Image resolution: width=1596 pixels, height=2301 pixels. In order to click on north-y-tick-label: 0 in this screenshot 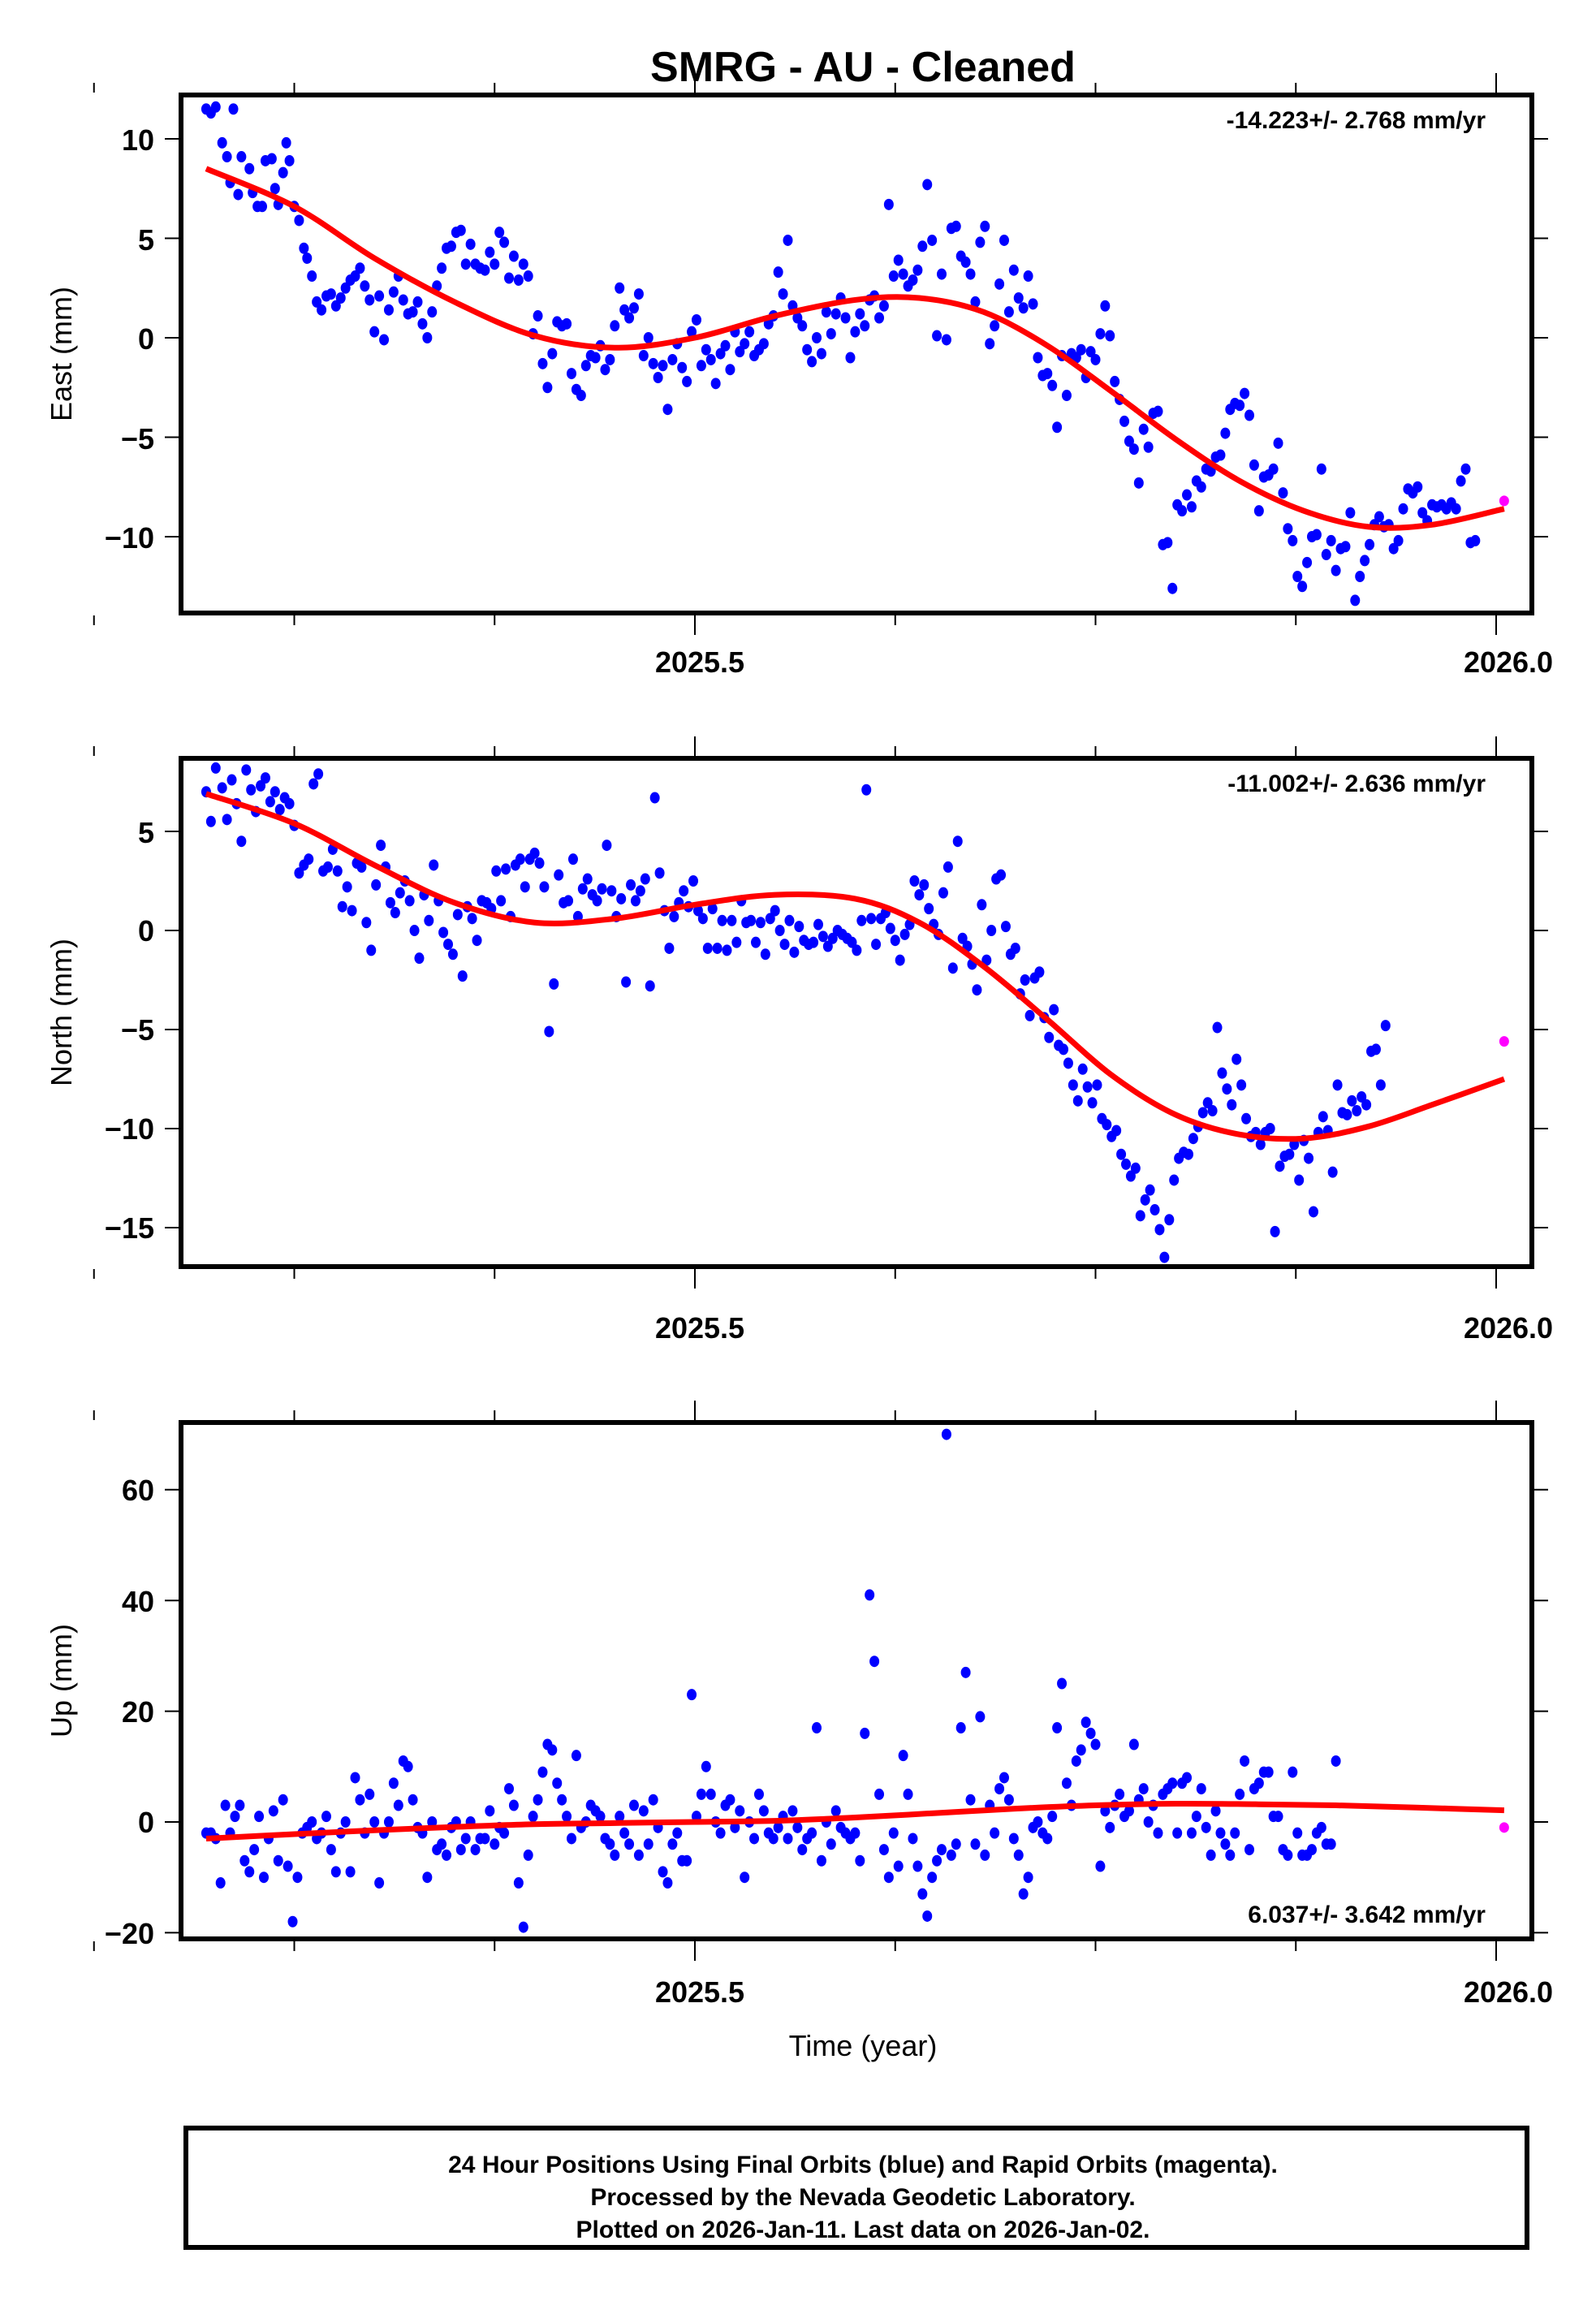, I will do `click(146, 931)`.